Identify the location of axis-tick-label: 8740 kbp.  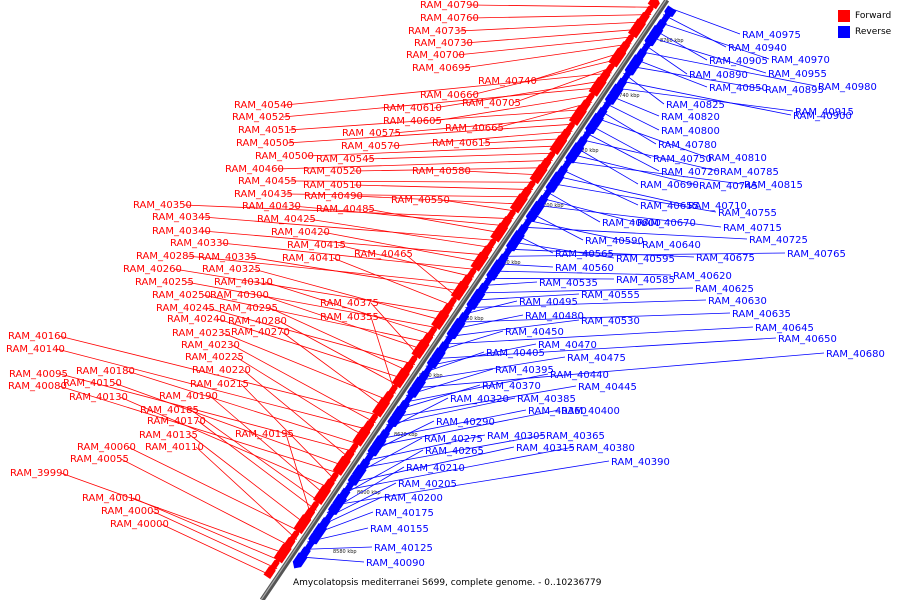
(628, 96).